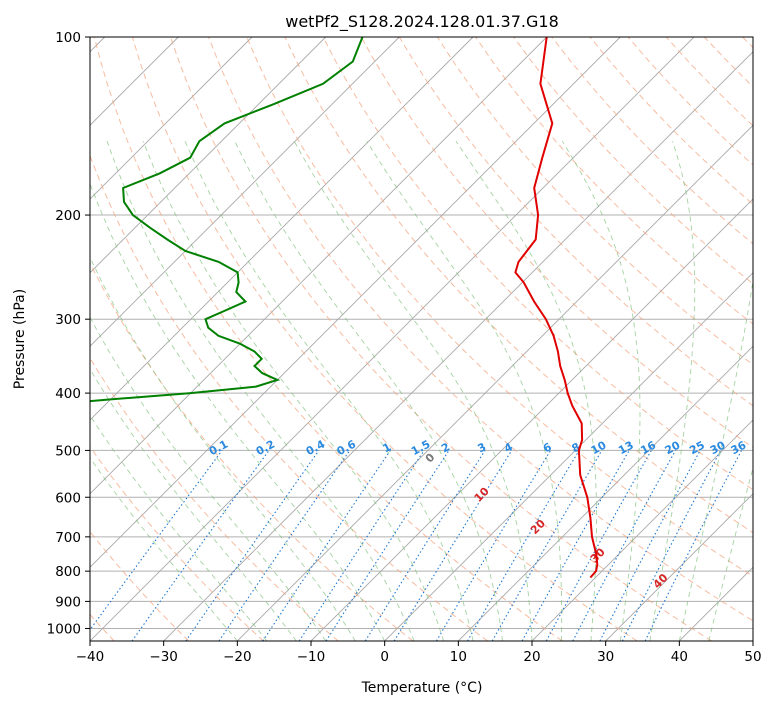 This screenshot has height=708, width=775. I want to click on mixing-ratio-label: 16, so click(648, 447).